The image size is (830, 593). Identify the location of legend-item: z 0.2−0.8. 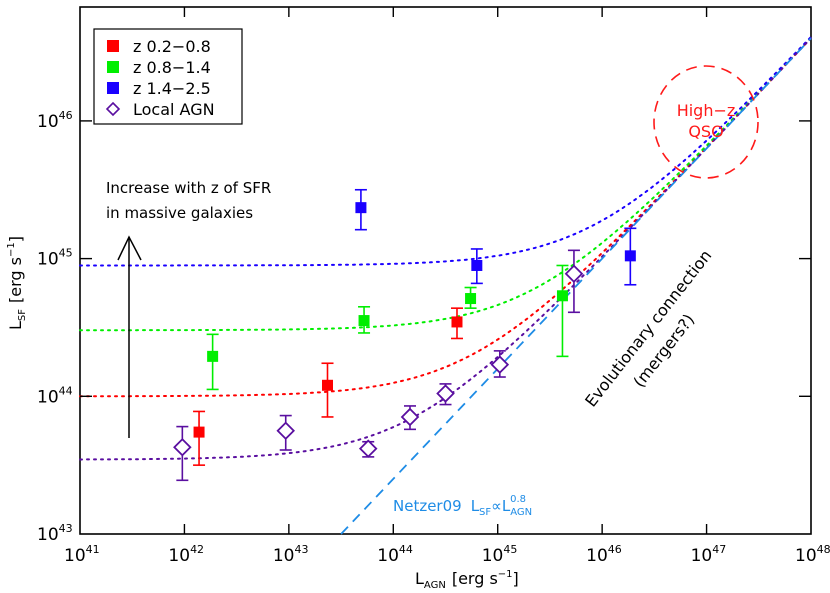
(159, 46).